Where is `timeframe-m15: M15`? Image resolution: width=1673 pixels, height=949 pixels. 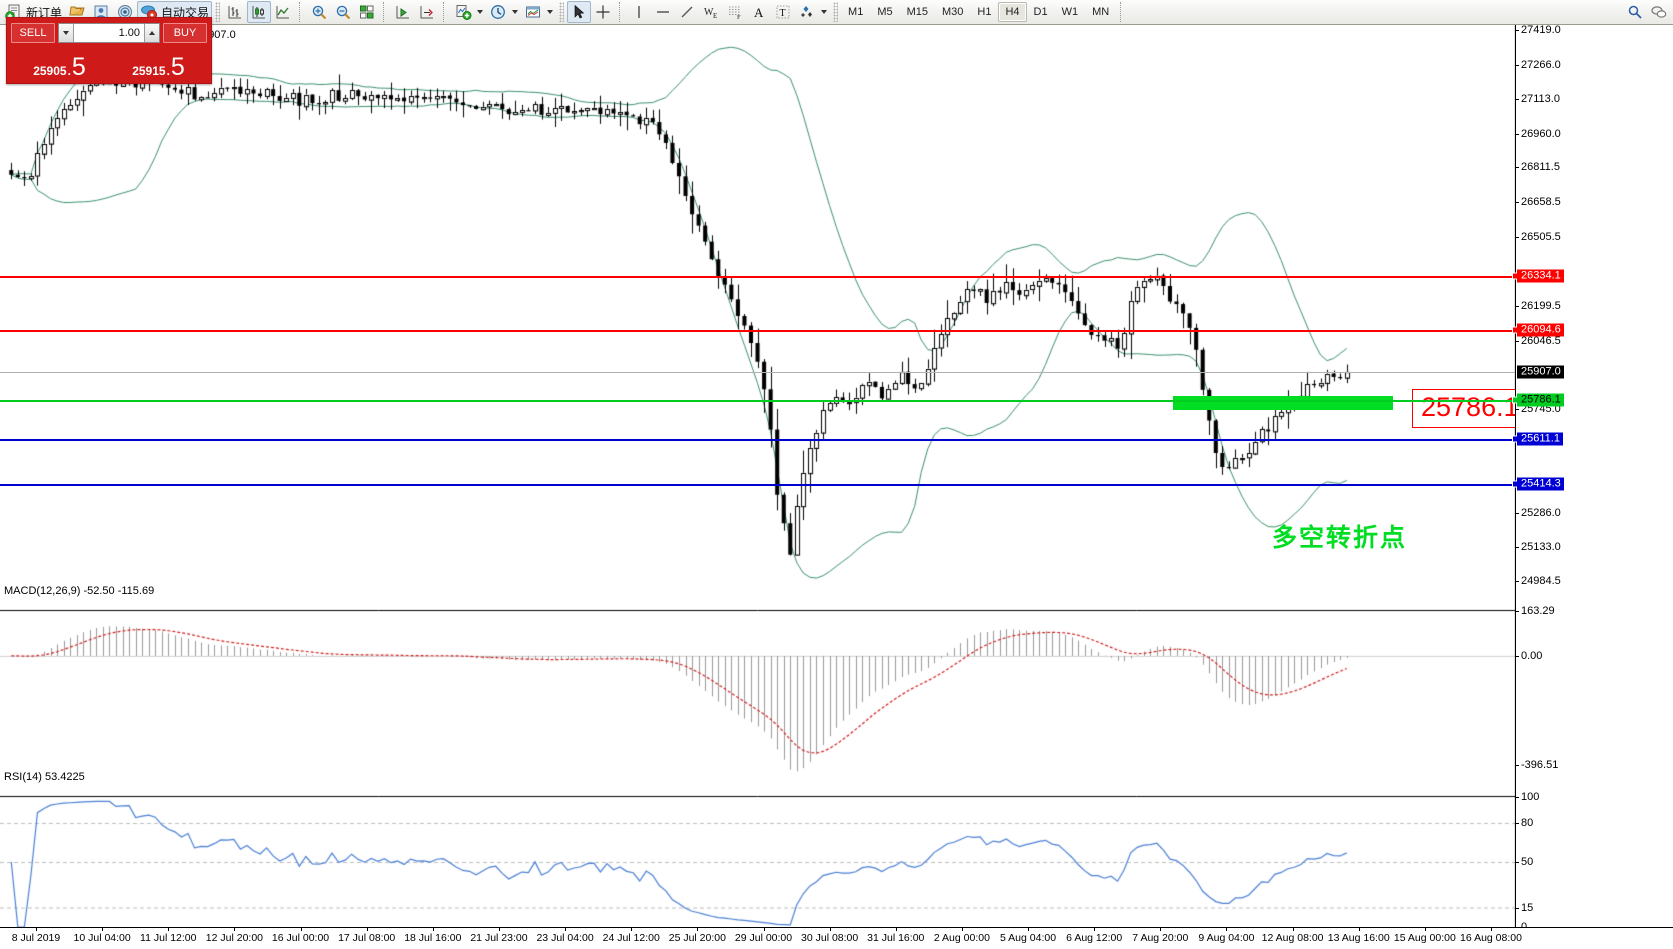
timeframe-m15: M15 is located at coordinates (917, 12).